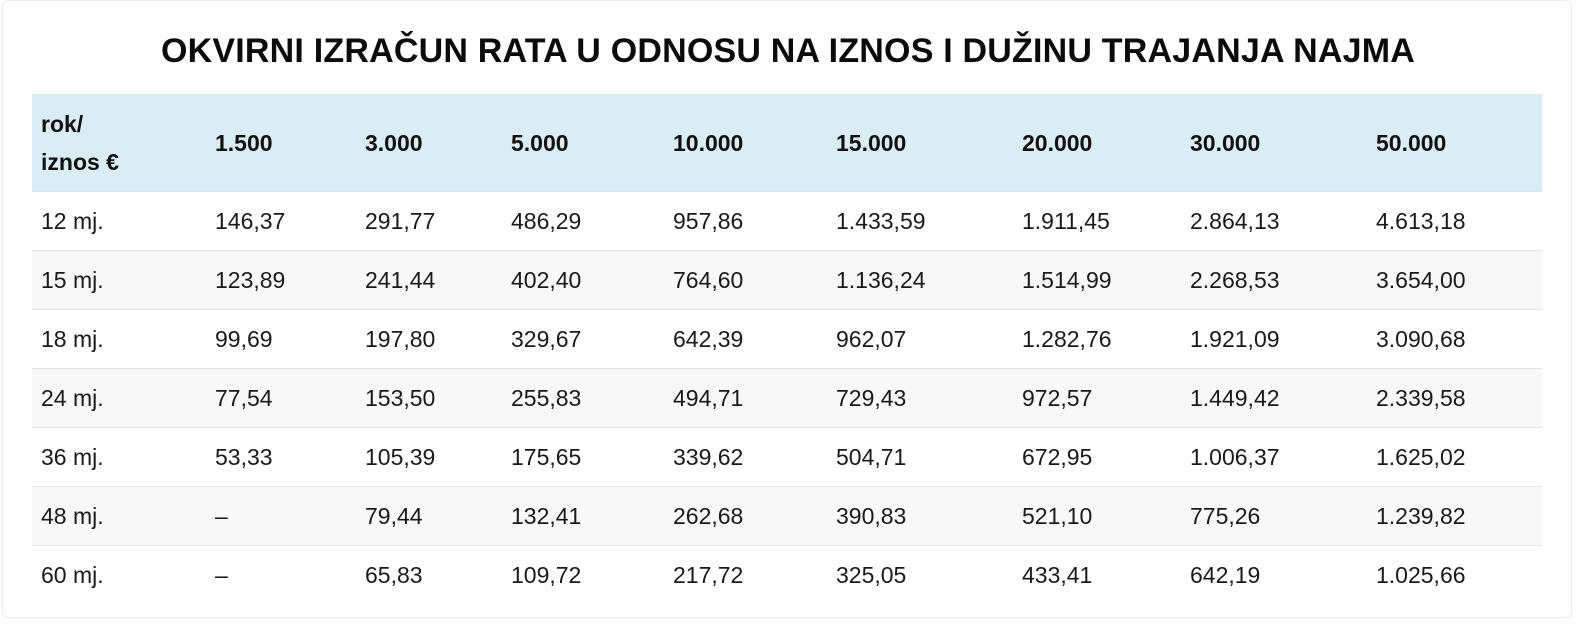 This screenshot has height=624, width=1576. Describe the element at coordinates (583, 398) in the screenshot. I see `table-cell: 255,83` at that location.